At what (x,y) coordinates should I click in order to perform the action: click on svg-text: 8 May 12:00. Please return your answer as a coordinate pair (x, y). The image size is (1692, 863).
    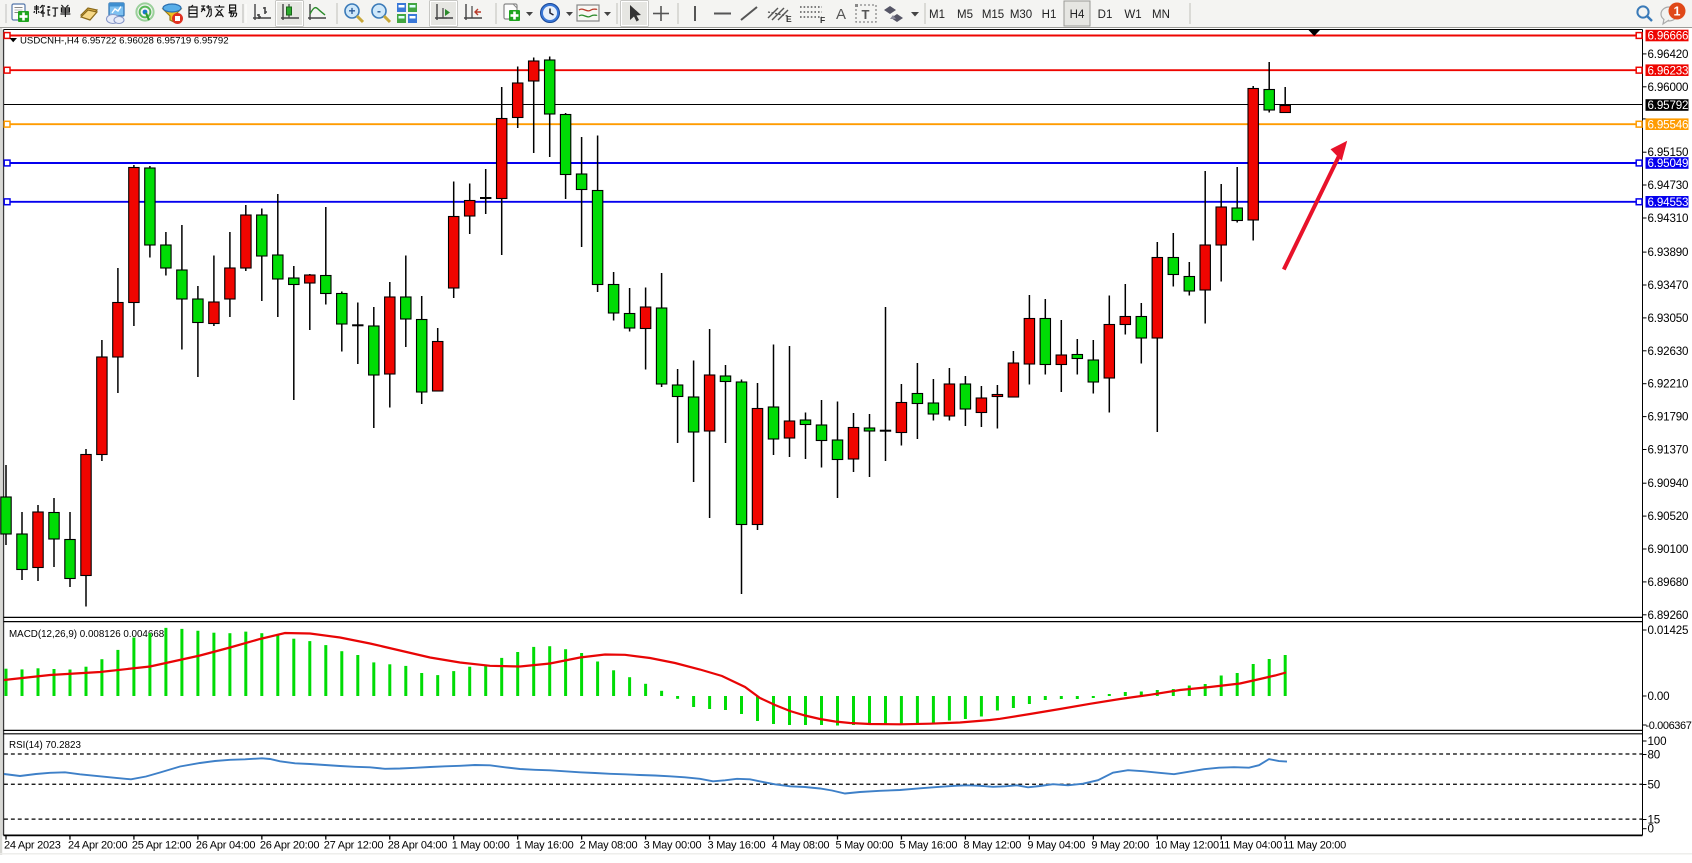
    Looking at the image, I should click on (992, 846).